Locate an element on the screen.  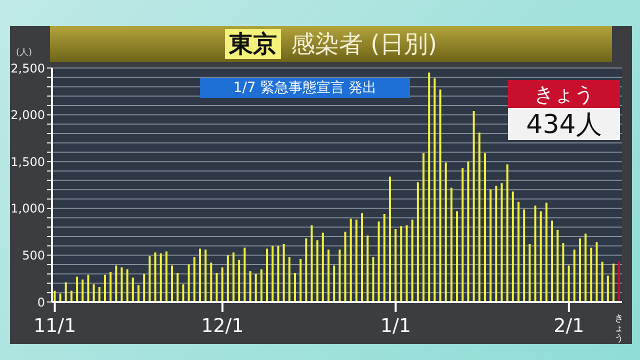
y-tick-label: 1,500 is located at coordinates (27, 161).